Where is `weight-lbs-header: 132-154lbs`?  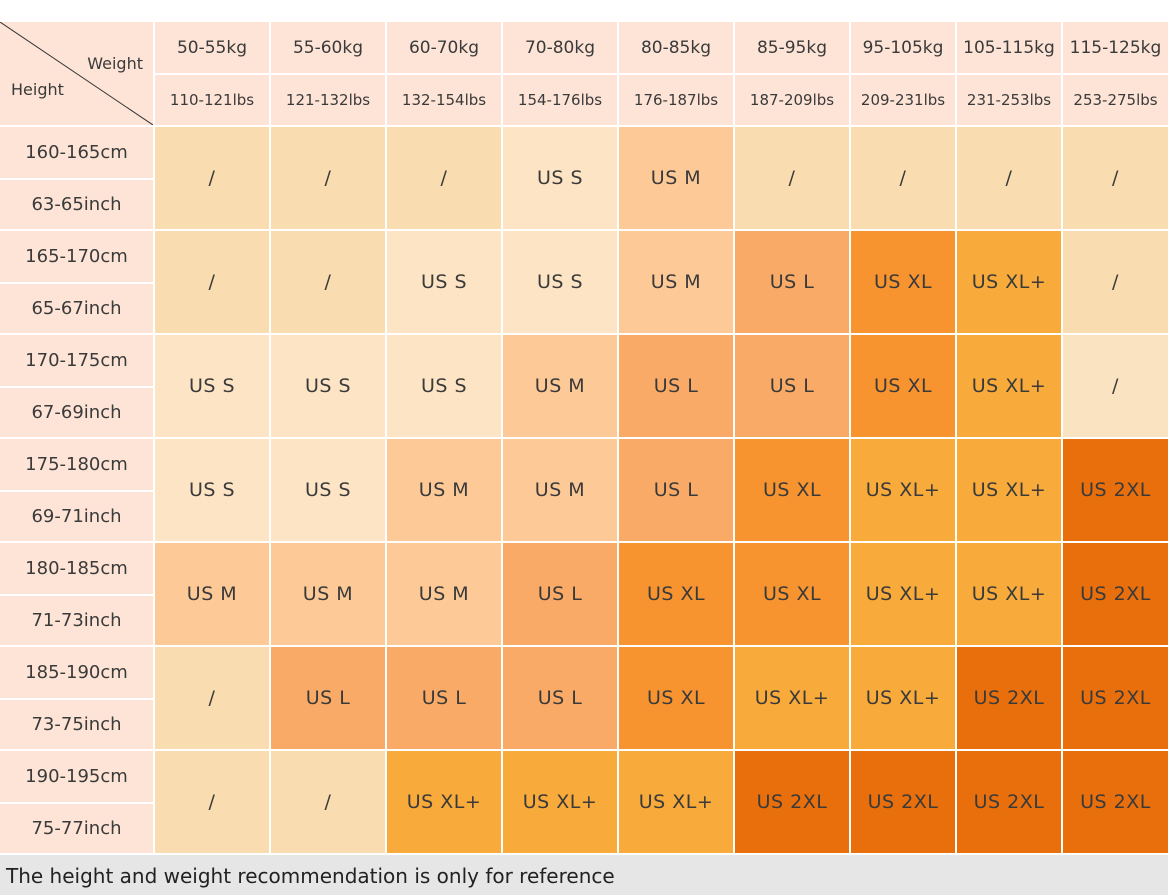
weight-lbs-header: 132-154lbs is located at coordinates (444, 100).